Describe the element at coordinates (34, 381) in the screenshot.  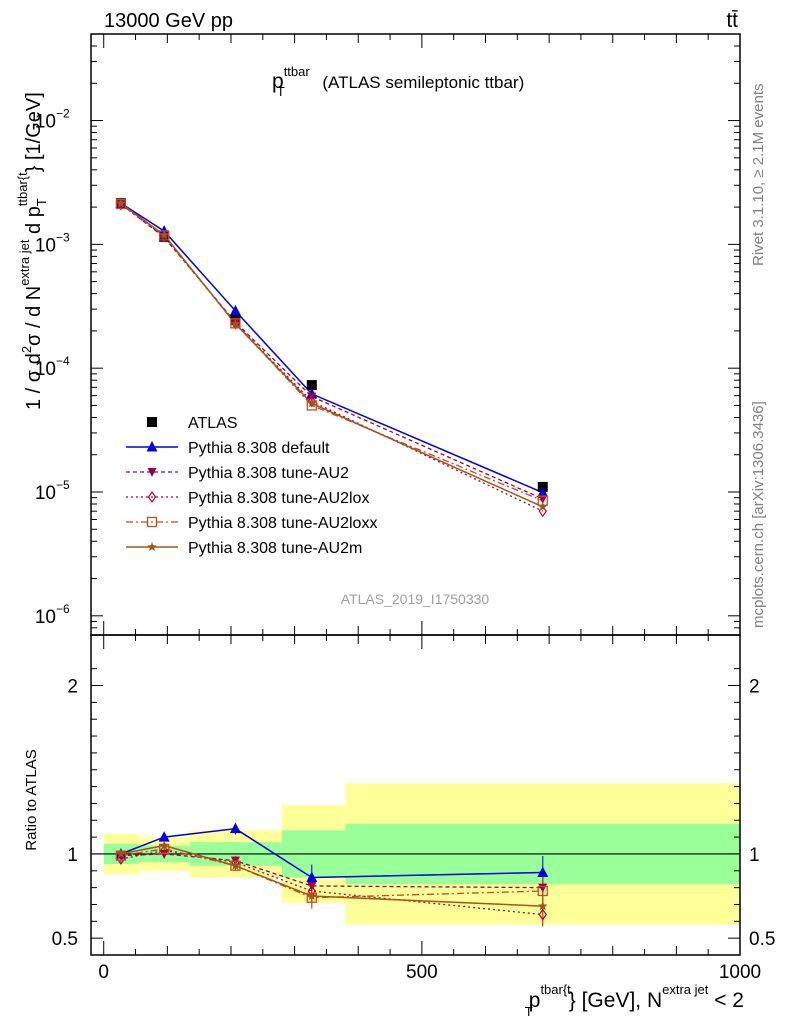
I see `ylabel-part1: 1 / σ d` at that location.